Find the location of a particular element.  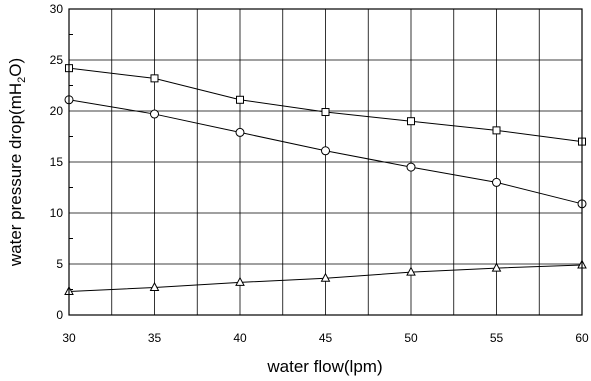

x-tick-label: 50 is located at coordinates (411, 338).